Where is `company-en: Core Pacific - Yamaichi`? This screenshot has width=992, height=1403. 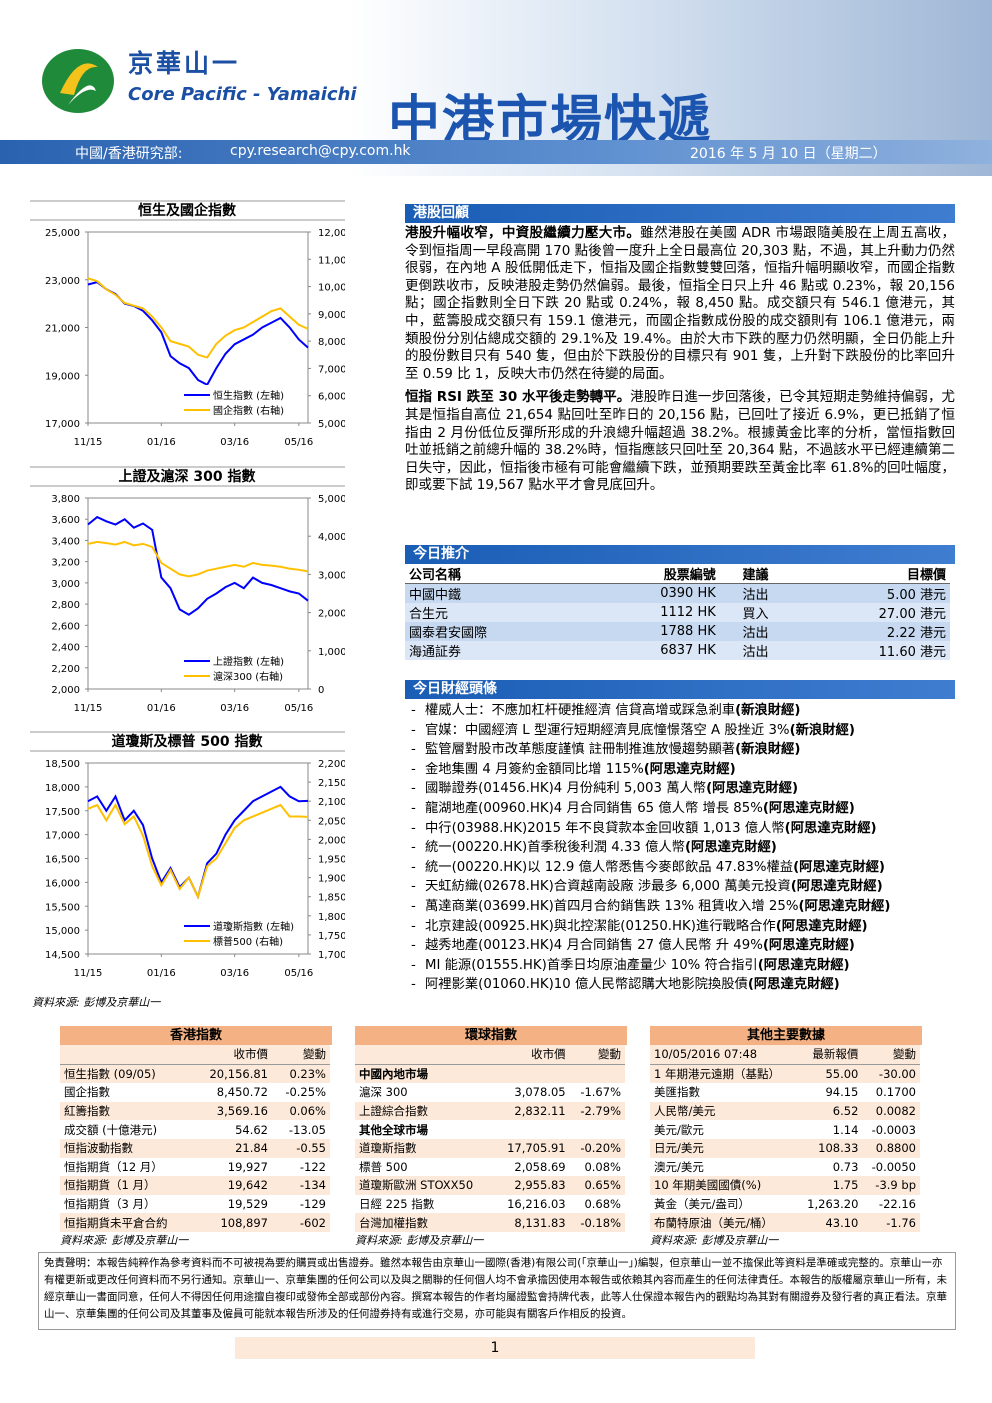
company-en: Core Pacific - Yamaichi is located at coordinates (242, 94).